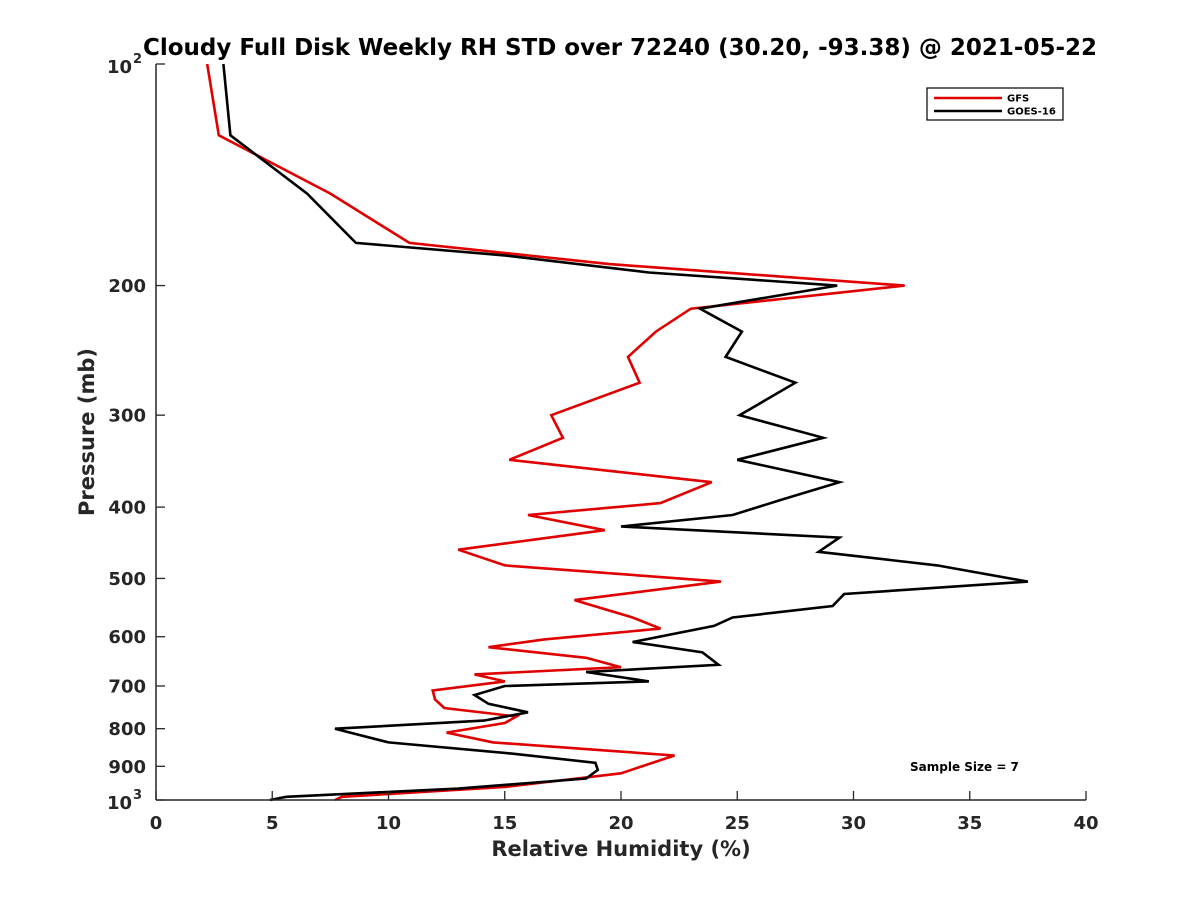 The width and height of the screenshot is (1200, 900). What do you see at coordinates (853, 823) in the screenshot?
I see `x-tick-label: 30` at bounding box center [853, 823].